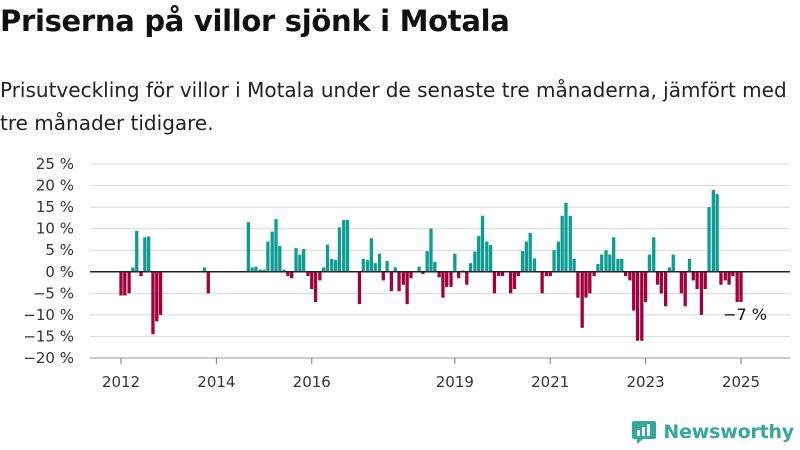 This screenshot has height=450, width=800. I want to click on brand-name: Newsworthy, so click(728, 432).